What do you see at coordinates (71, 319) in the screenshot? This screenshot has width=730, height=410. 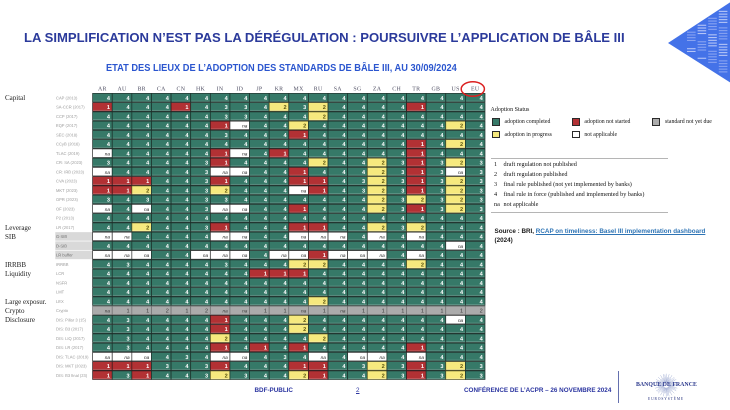 I see `svg-text: DIS: Pillar 3 (15)` at bounding box center [71, 319].